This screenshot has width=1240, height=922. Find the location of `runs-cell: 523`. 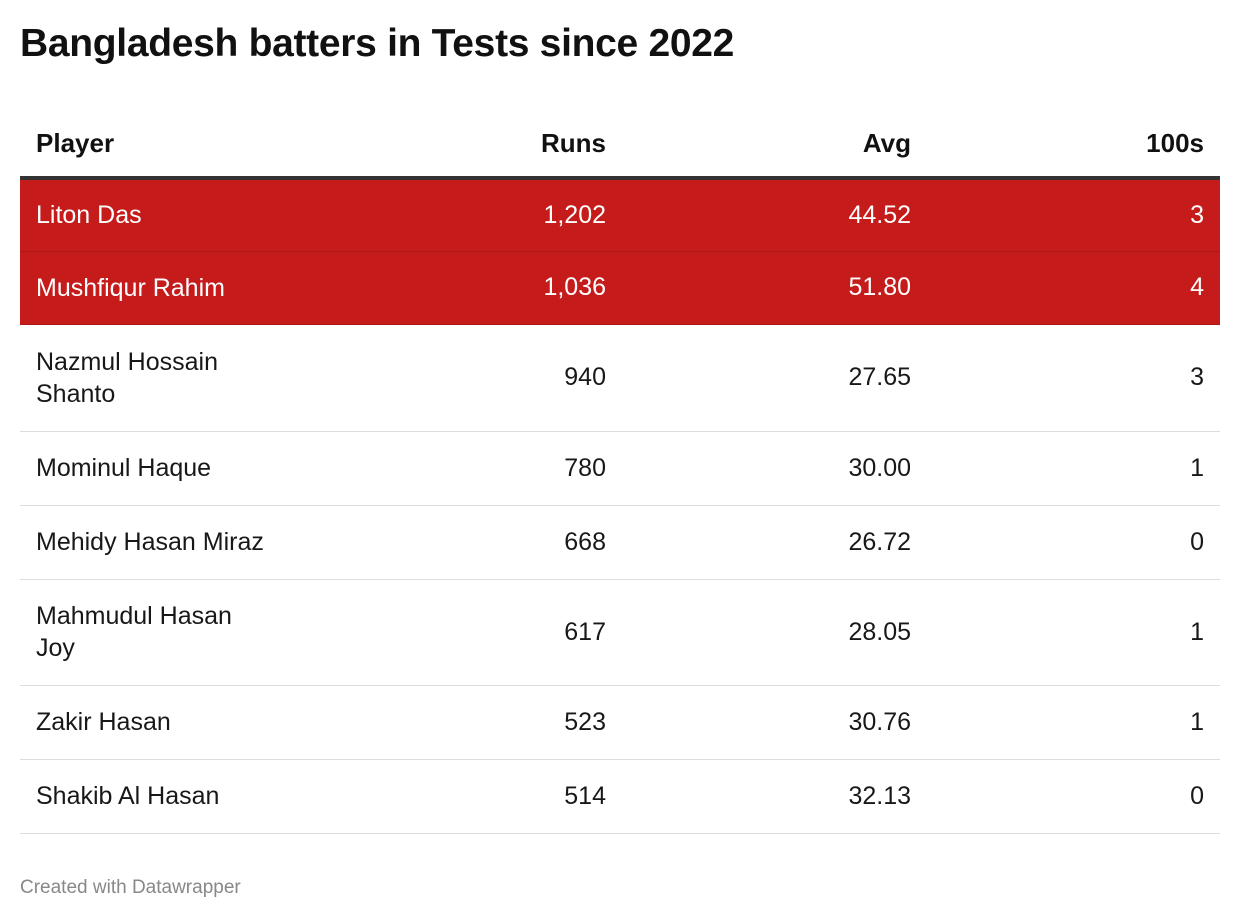

runs-cell: 523 is located at coordinates (585, 721).